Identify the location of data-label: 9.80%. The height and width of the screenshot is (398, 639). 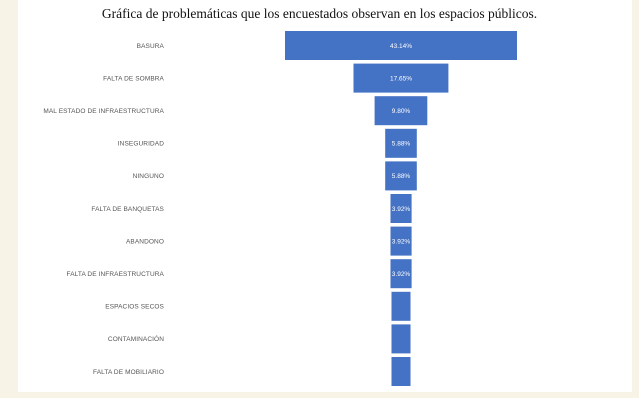
(401, 111).